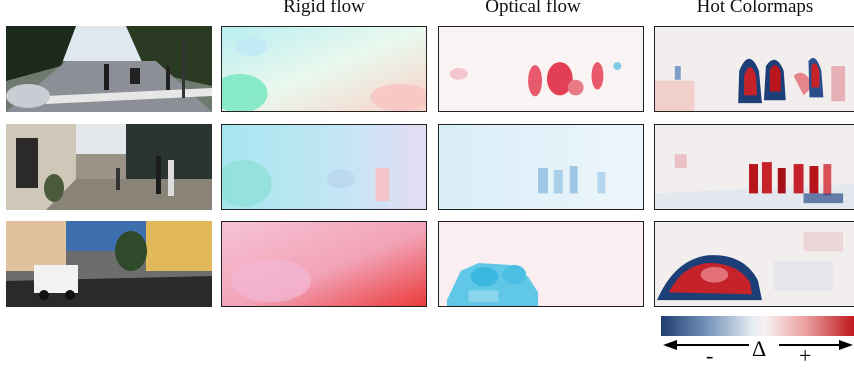  What do you see at coordinates (759, 348) in the screenshot?
I see `legend-delta: Δ` at bounding box center [759, 348].